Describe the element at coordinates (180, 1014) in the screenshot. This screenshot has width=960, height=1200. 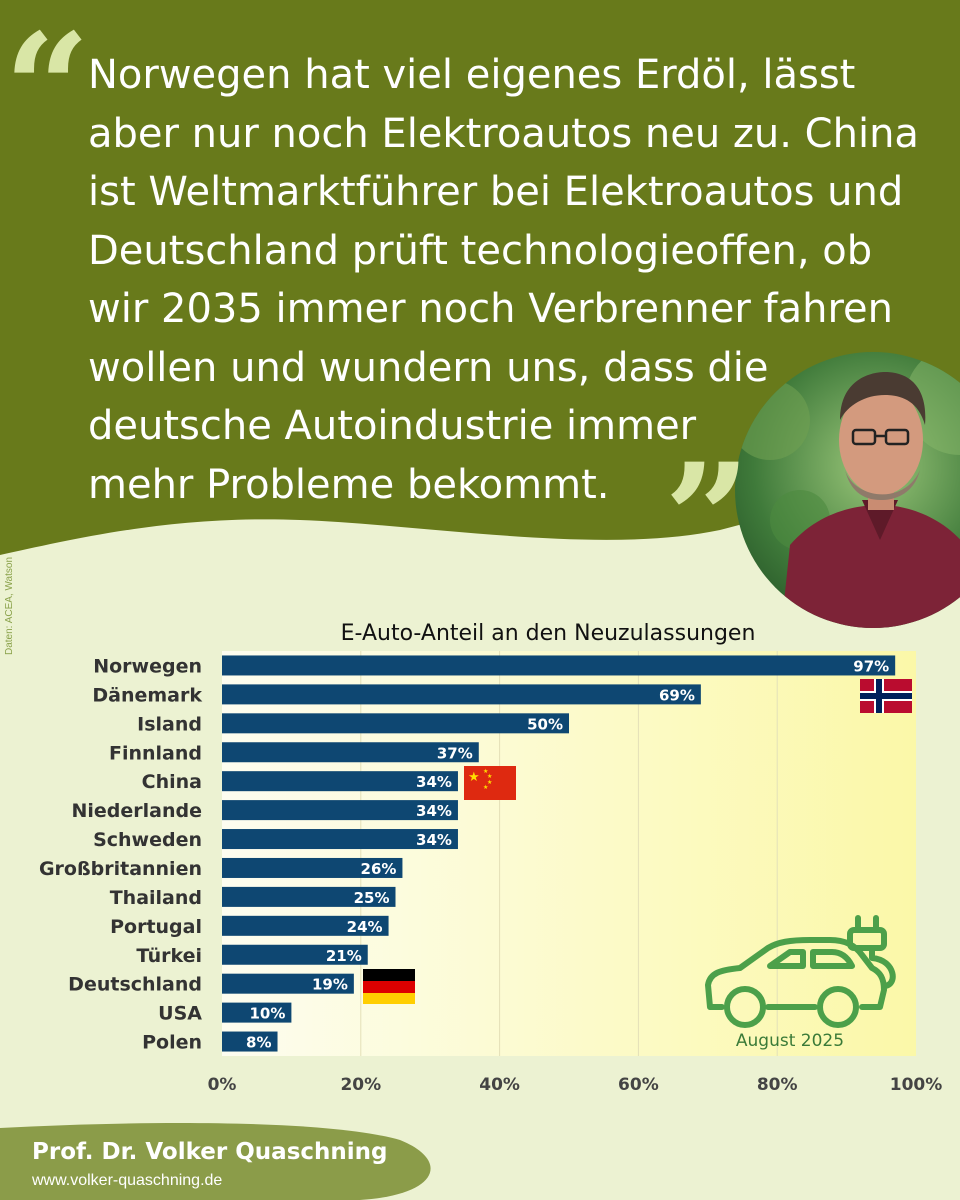
I see `category-label: USA` at that location.